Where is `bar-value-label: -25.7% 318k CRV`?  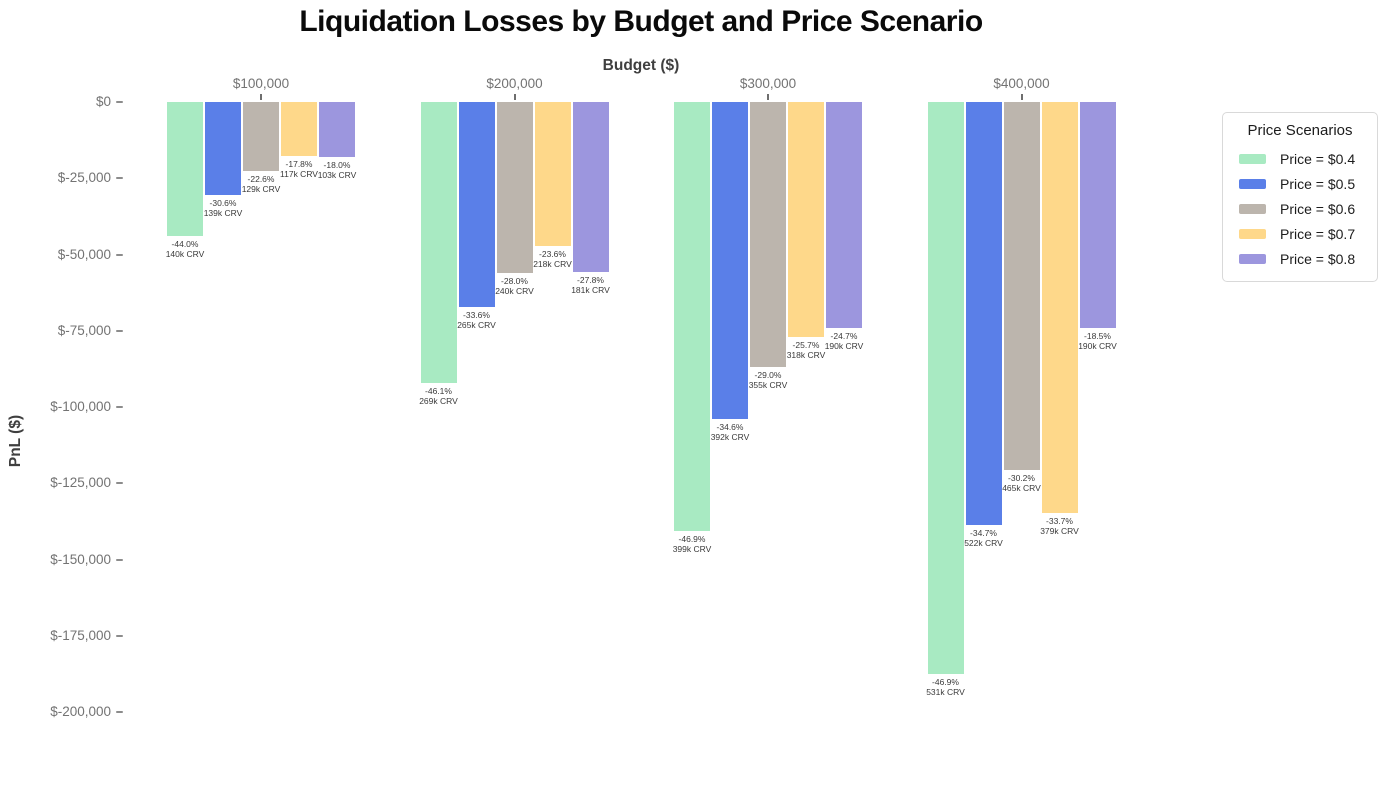
bar-value-label: -25.7% 318k CRV is located at coordinates (806, 350).